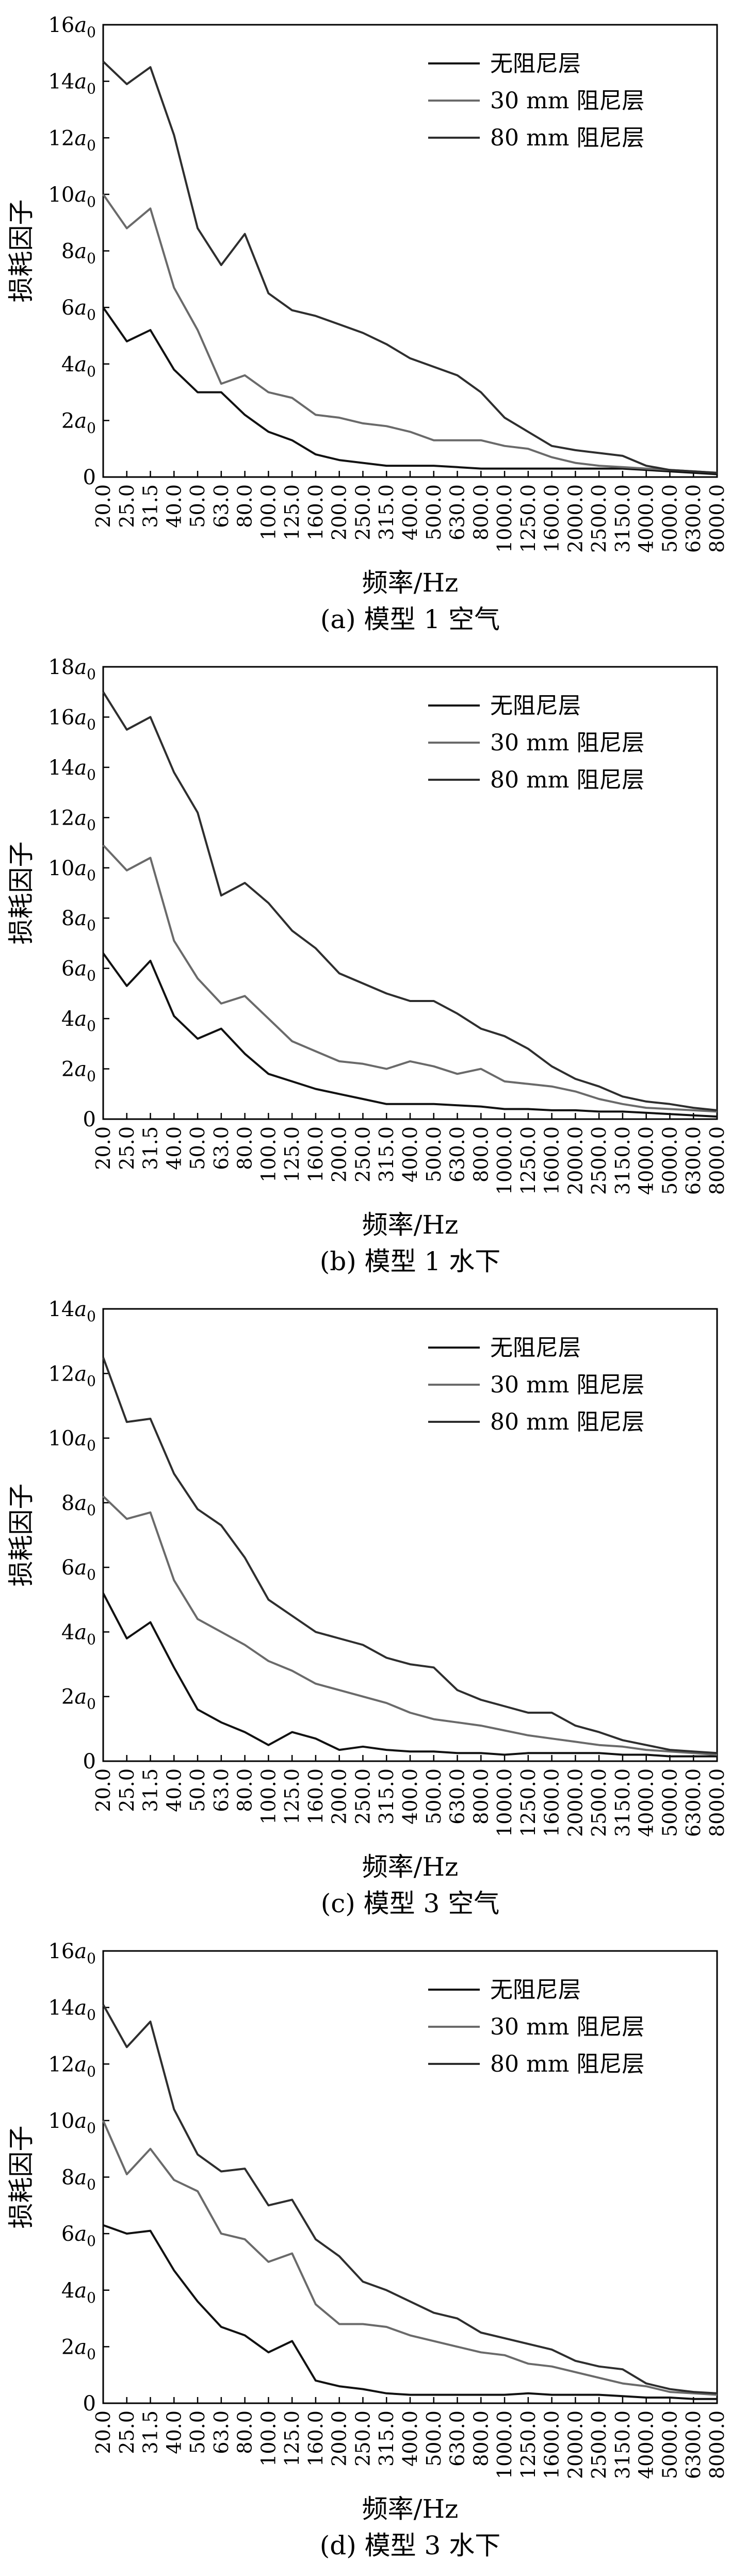  I want to click on x-tick-label: 25.0, so click(127, 506).